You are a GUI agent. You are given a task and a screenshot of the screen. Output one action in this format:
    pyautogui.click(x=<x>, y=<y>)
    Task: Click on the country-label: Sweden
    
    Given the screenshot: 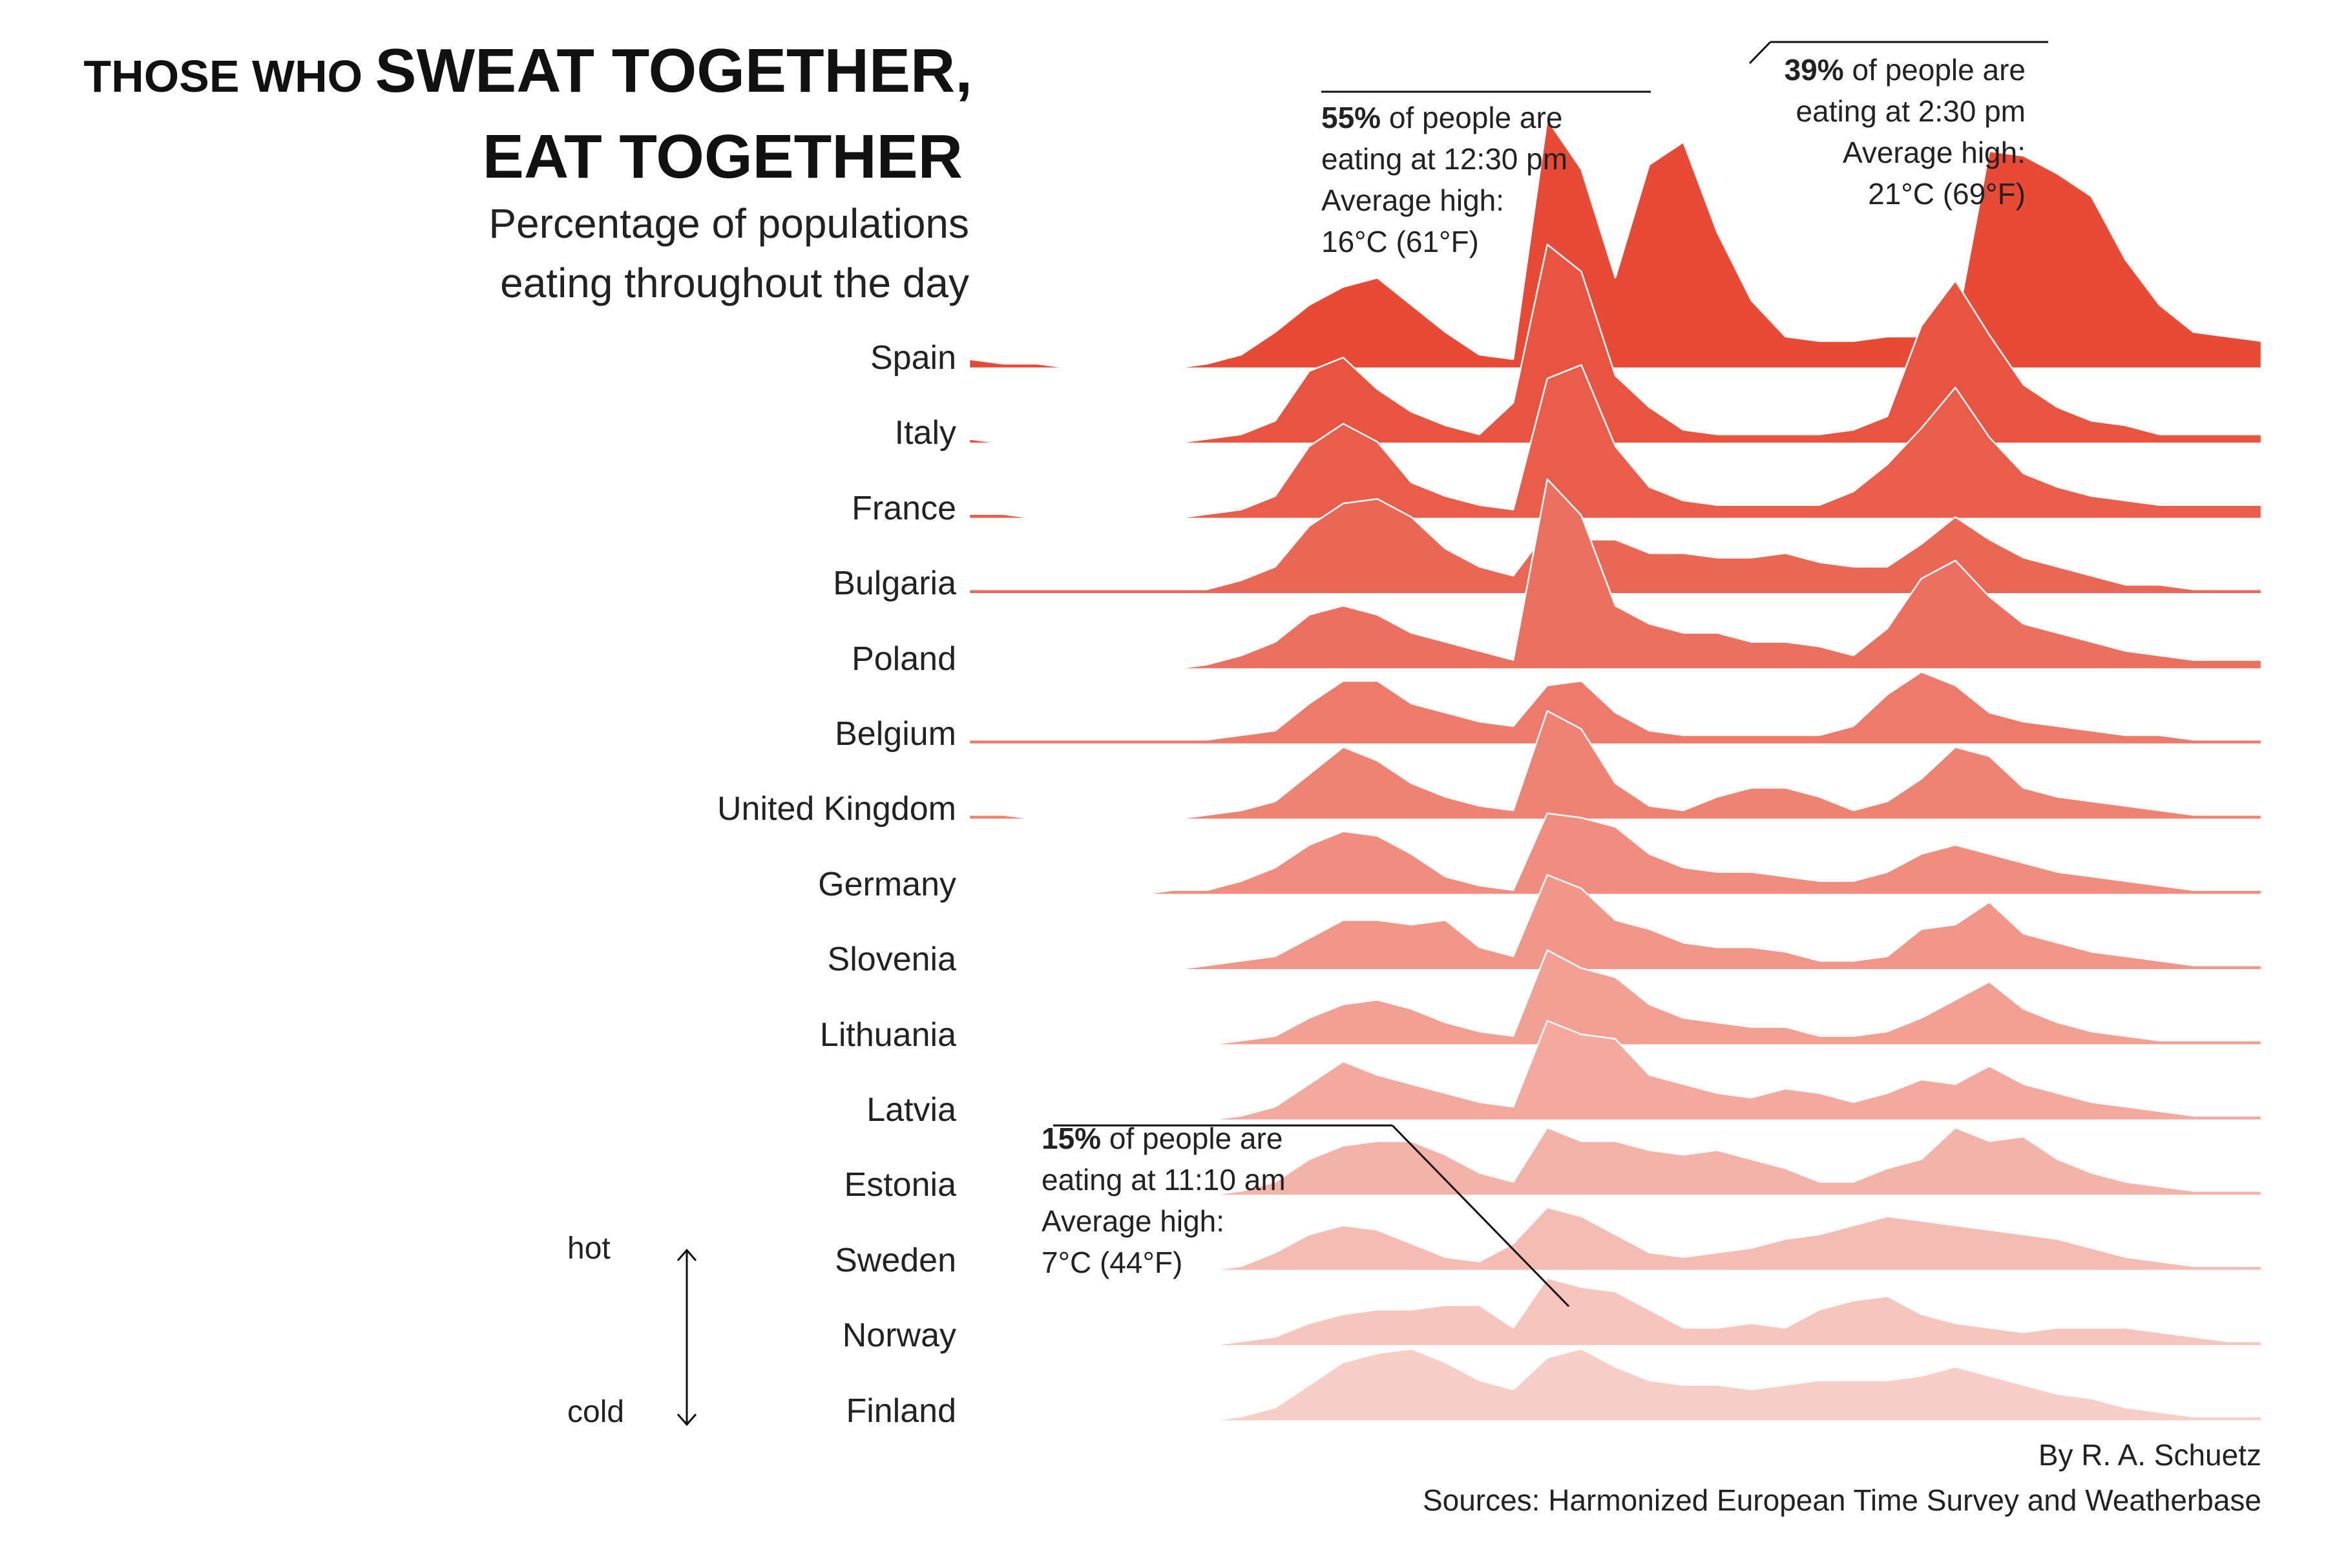 What is the action you would take?
    pyautogui.click(x=895, y=1260)
    